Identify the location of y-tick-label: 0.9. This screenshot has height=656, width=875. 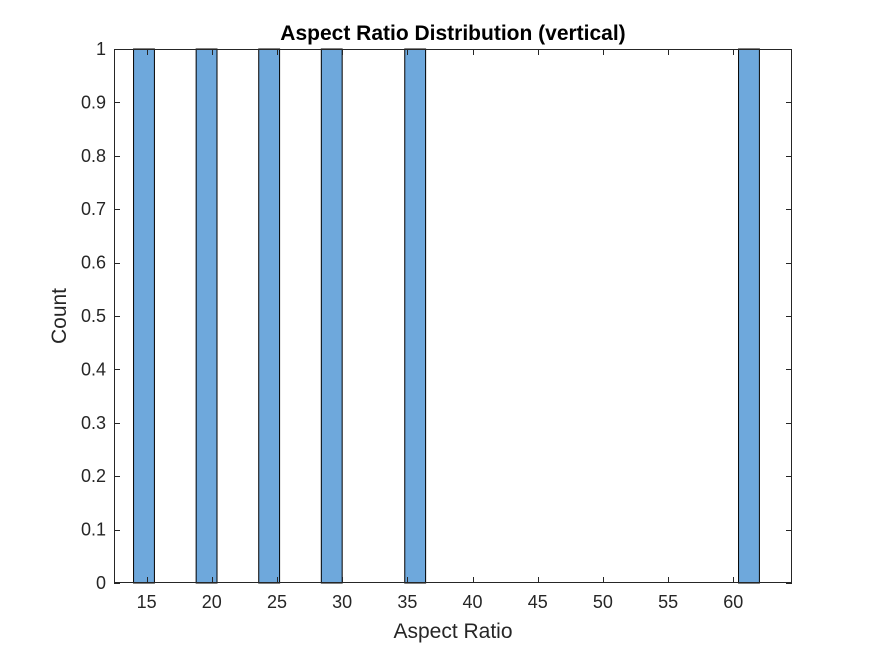
(93, 102).